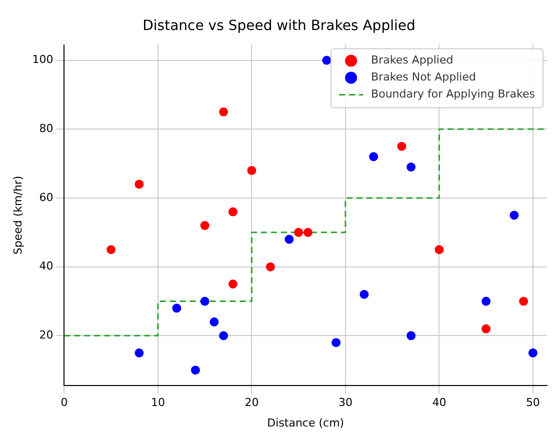  I want to click on x-tick-label: 50, so click(533, 403).